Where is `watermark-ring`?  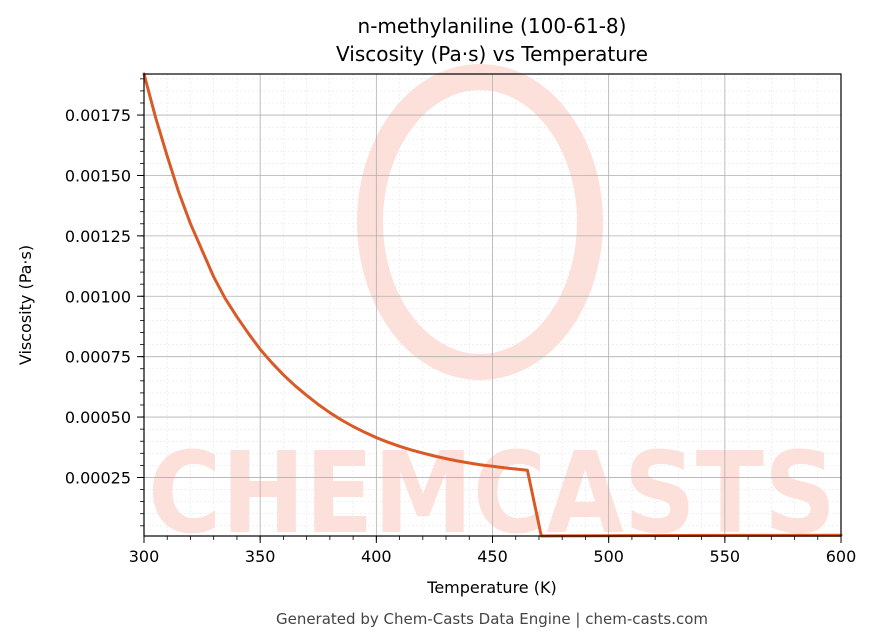 watermark-ring is located at coordinates (480, 222).